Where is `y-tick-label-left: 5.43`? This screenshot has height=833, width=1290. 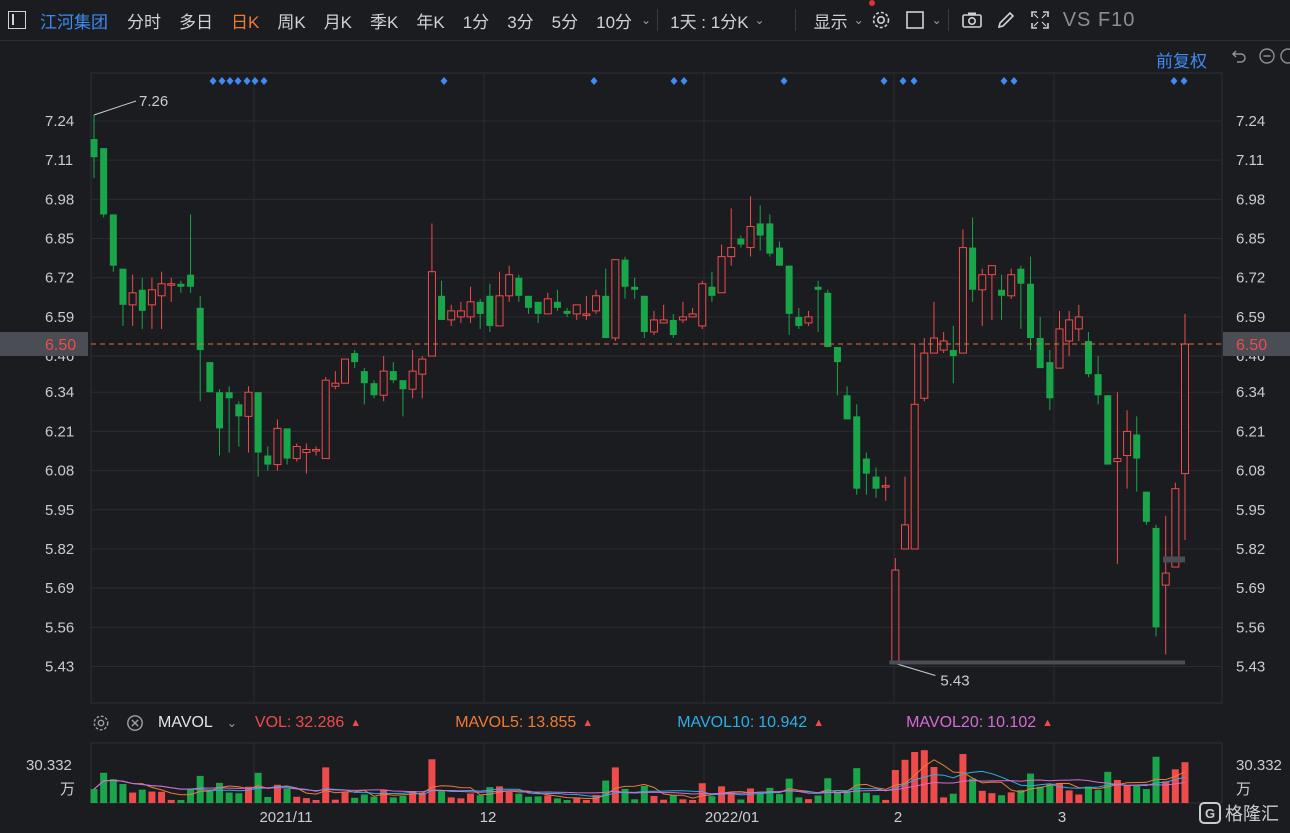 y-tick-label-left: 5.43 is located at coordinates (59, 667).